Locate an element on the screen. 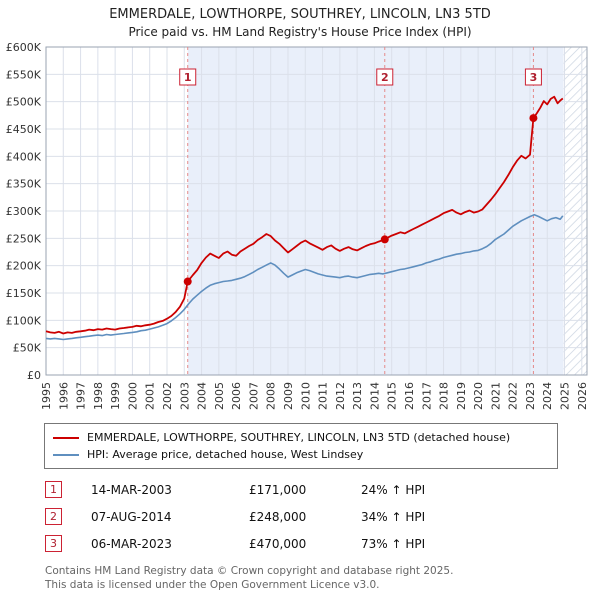 The width and height of the screenshot is (600, 592). x-axis-tick-label: 1999 is located at coordinates (115, 396).